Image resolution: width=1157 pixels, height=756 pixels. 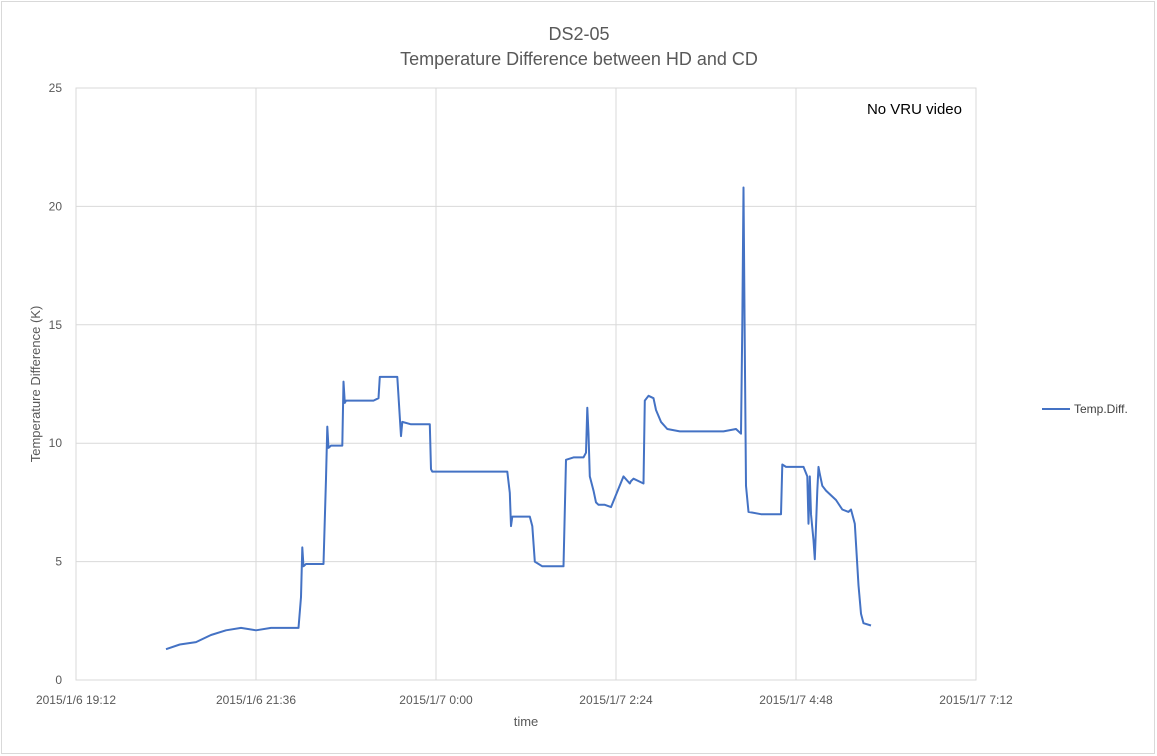 What do you see at coordinates (796, 700) in the screenshot?
I see `x-tick-label: 2015/1/7 4:48` at bounding box center [796, 700].